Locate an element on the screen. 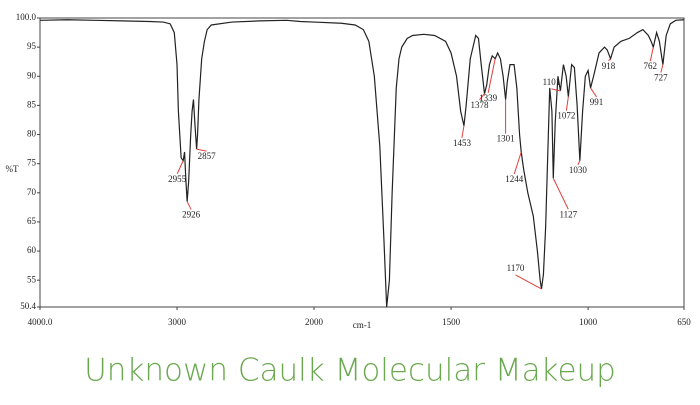 The width and height of the screenshot is (700, 405). peak-label: 991 is located at coordinates (597, 102).